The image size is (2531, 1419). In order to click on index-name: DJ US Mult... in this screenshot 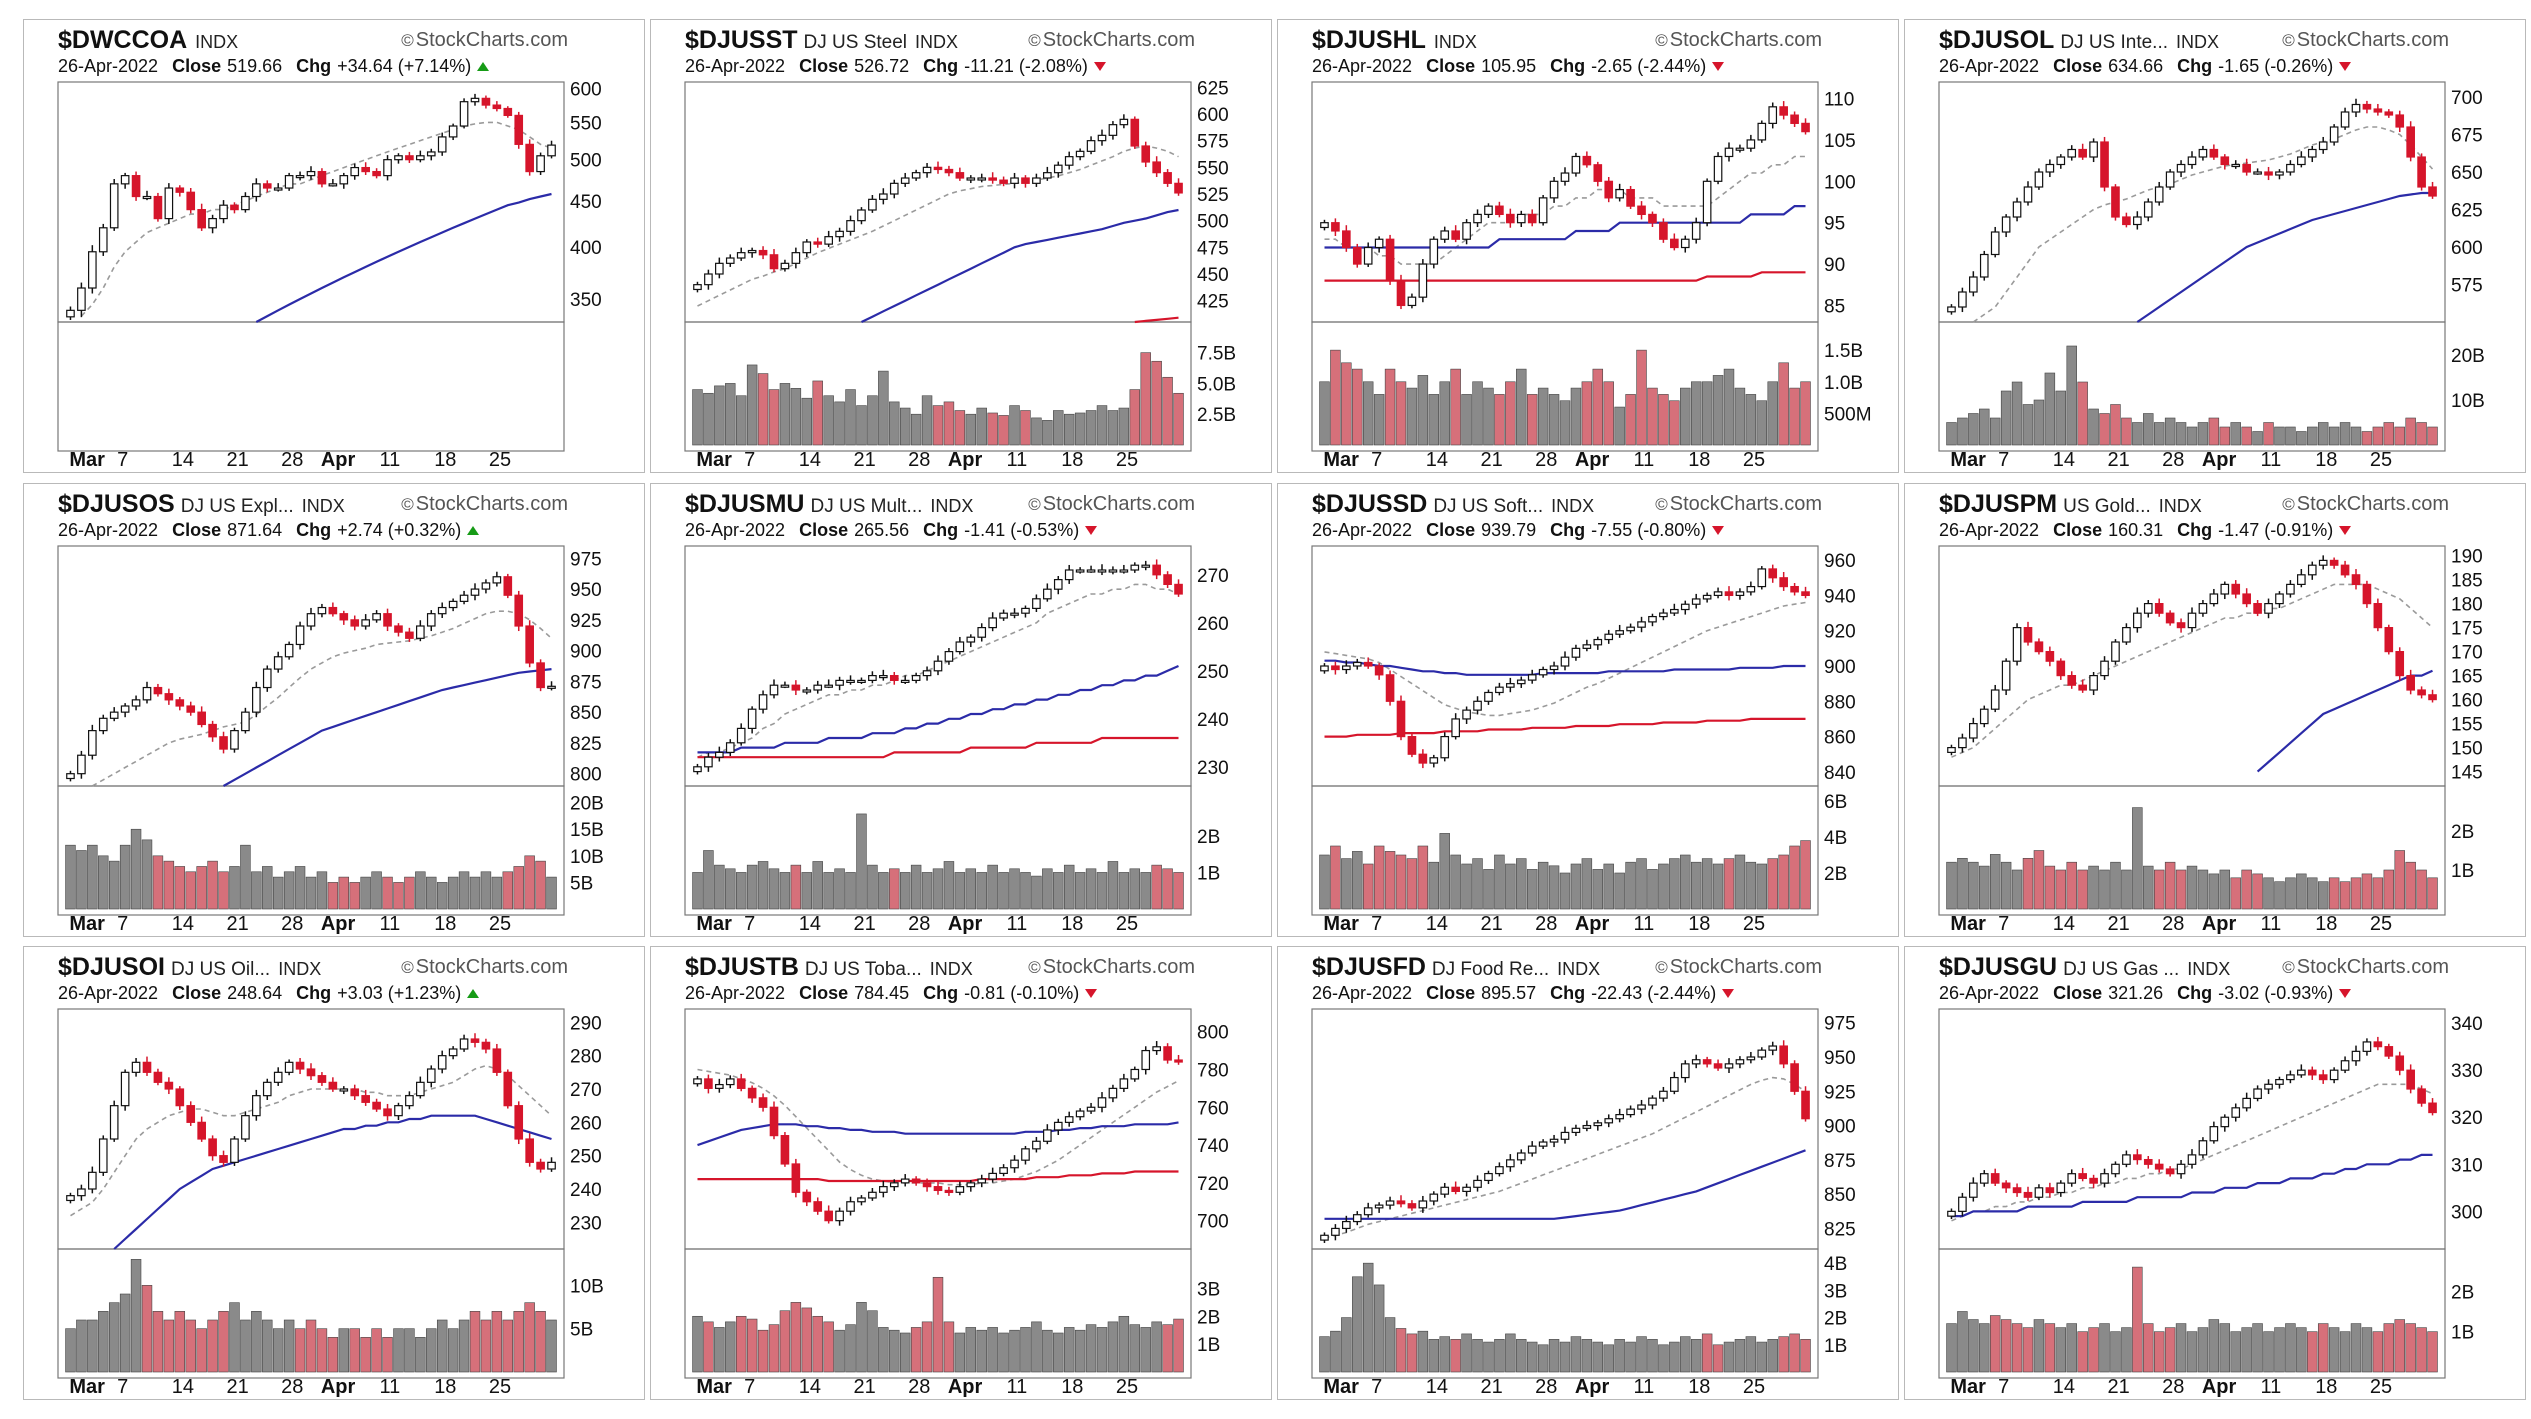, I will do `click(866, 506)`.